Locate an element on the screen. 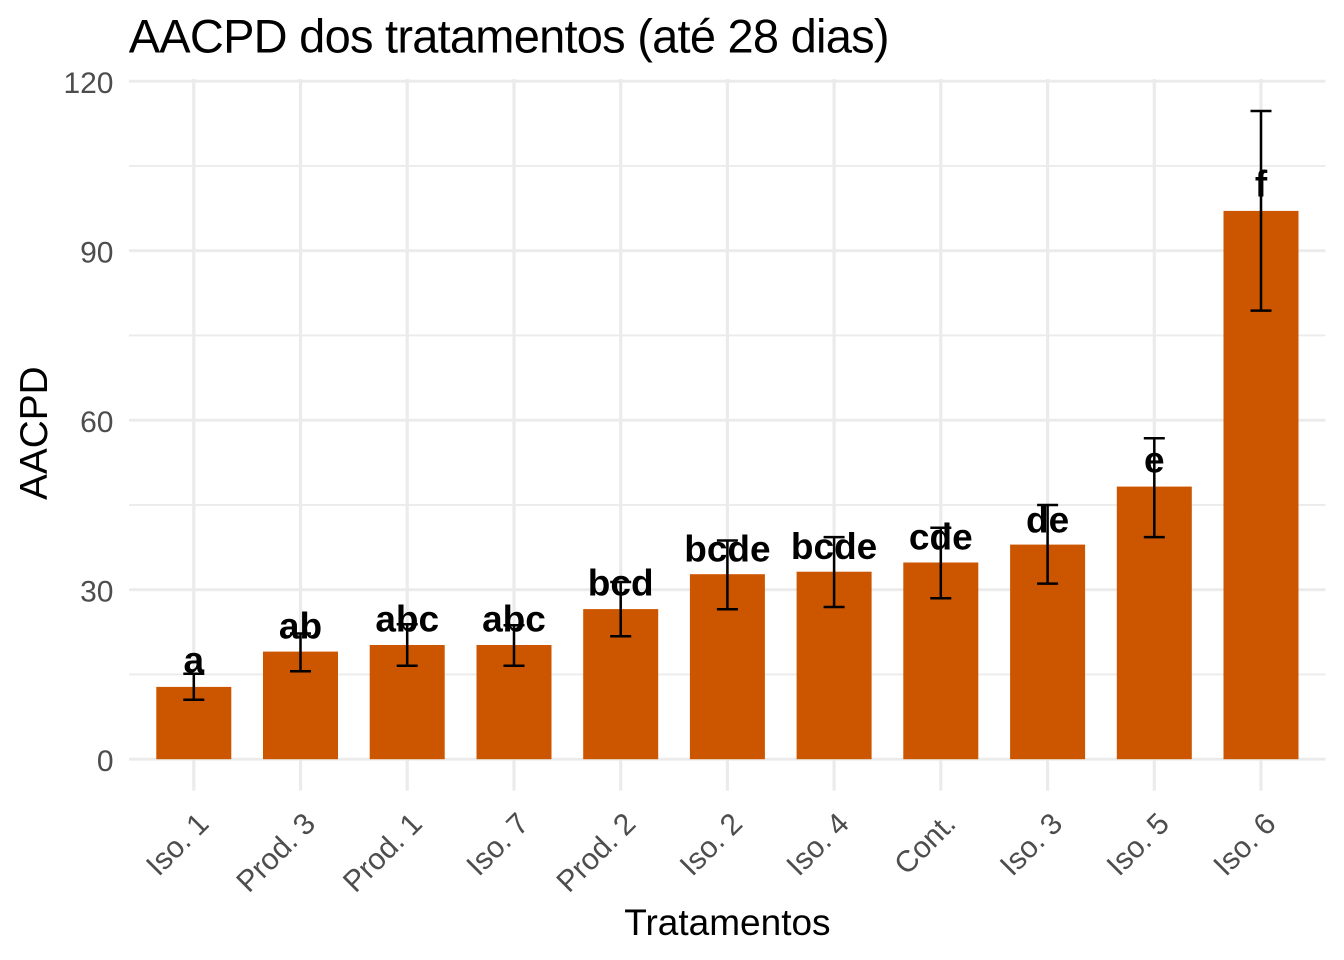  svg-text: cde is located at coordinates (941, 537).